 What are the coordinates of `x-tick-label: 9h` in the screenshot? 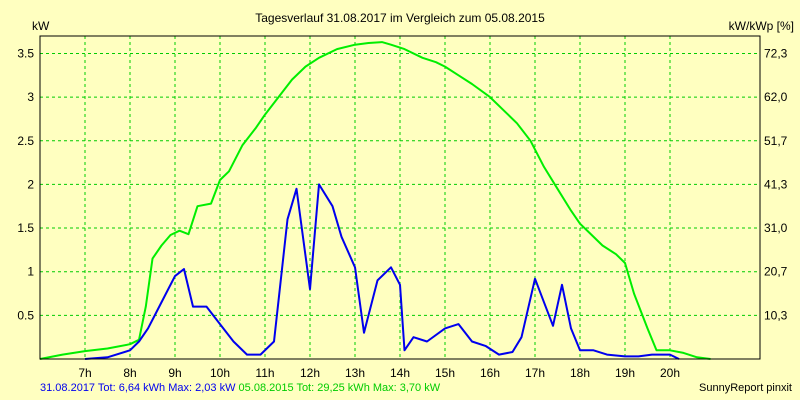 It's located at (174, 373).